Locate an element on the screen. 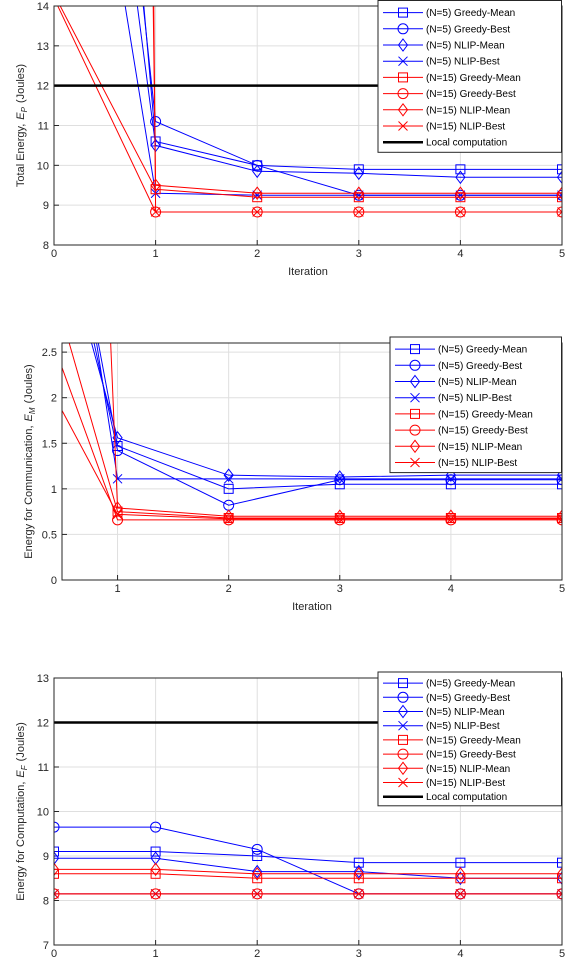  y-axis-label-unit: (Joules) is located at coordinates (21, 83).